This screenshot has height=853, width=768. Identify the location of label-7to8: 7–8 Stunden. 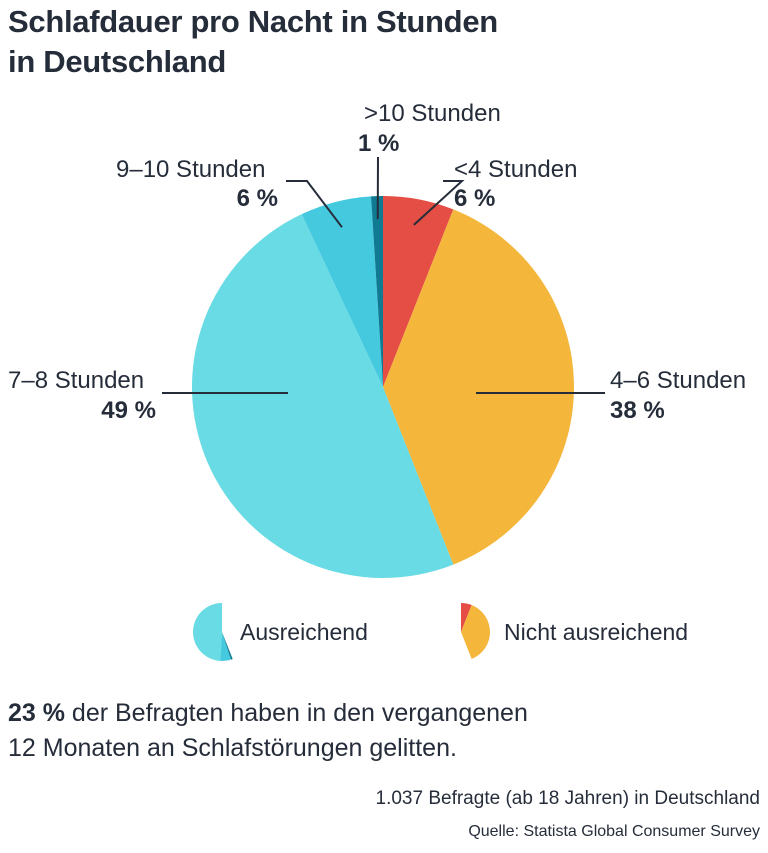
(76, 380).